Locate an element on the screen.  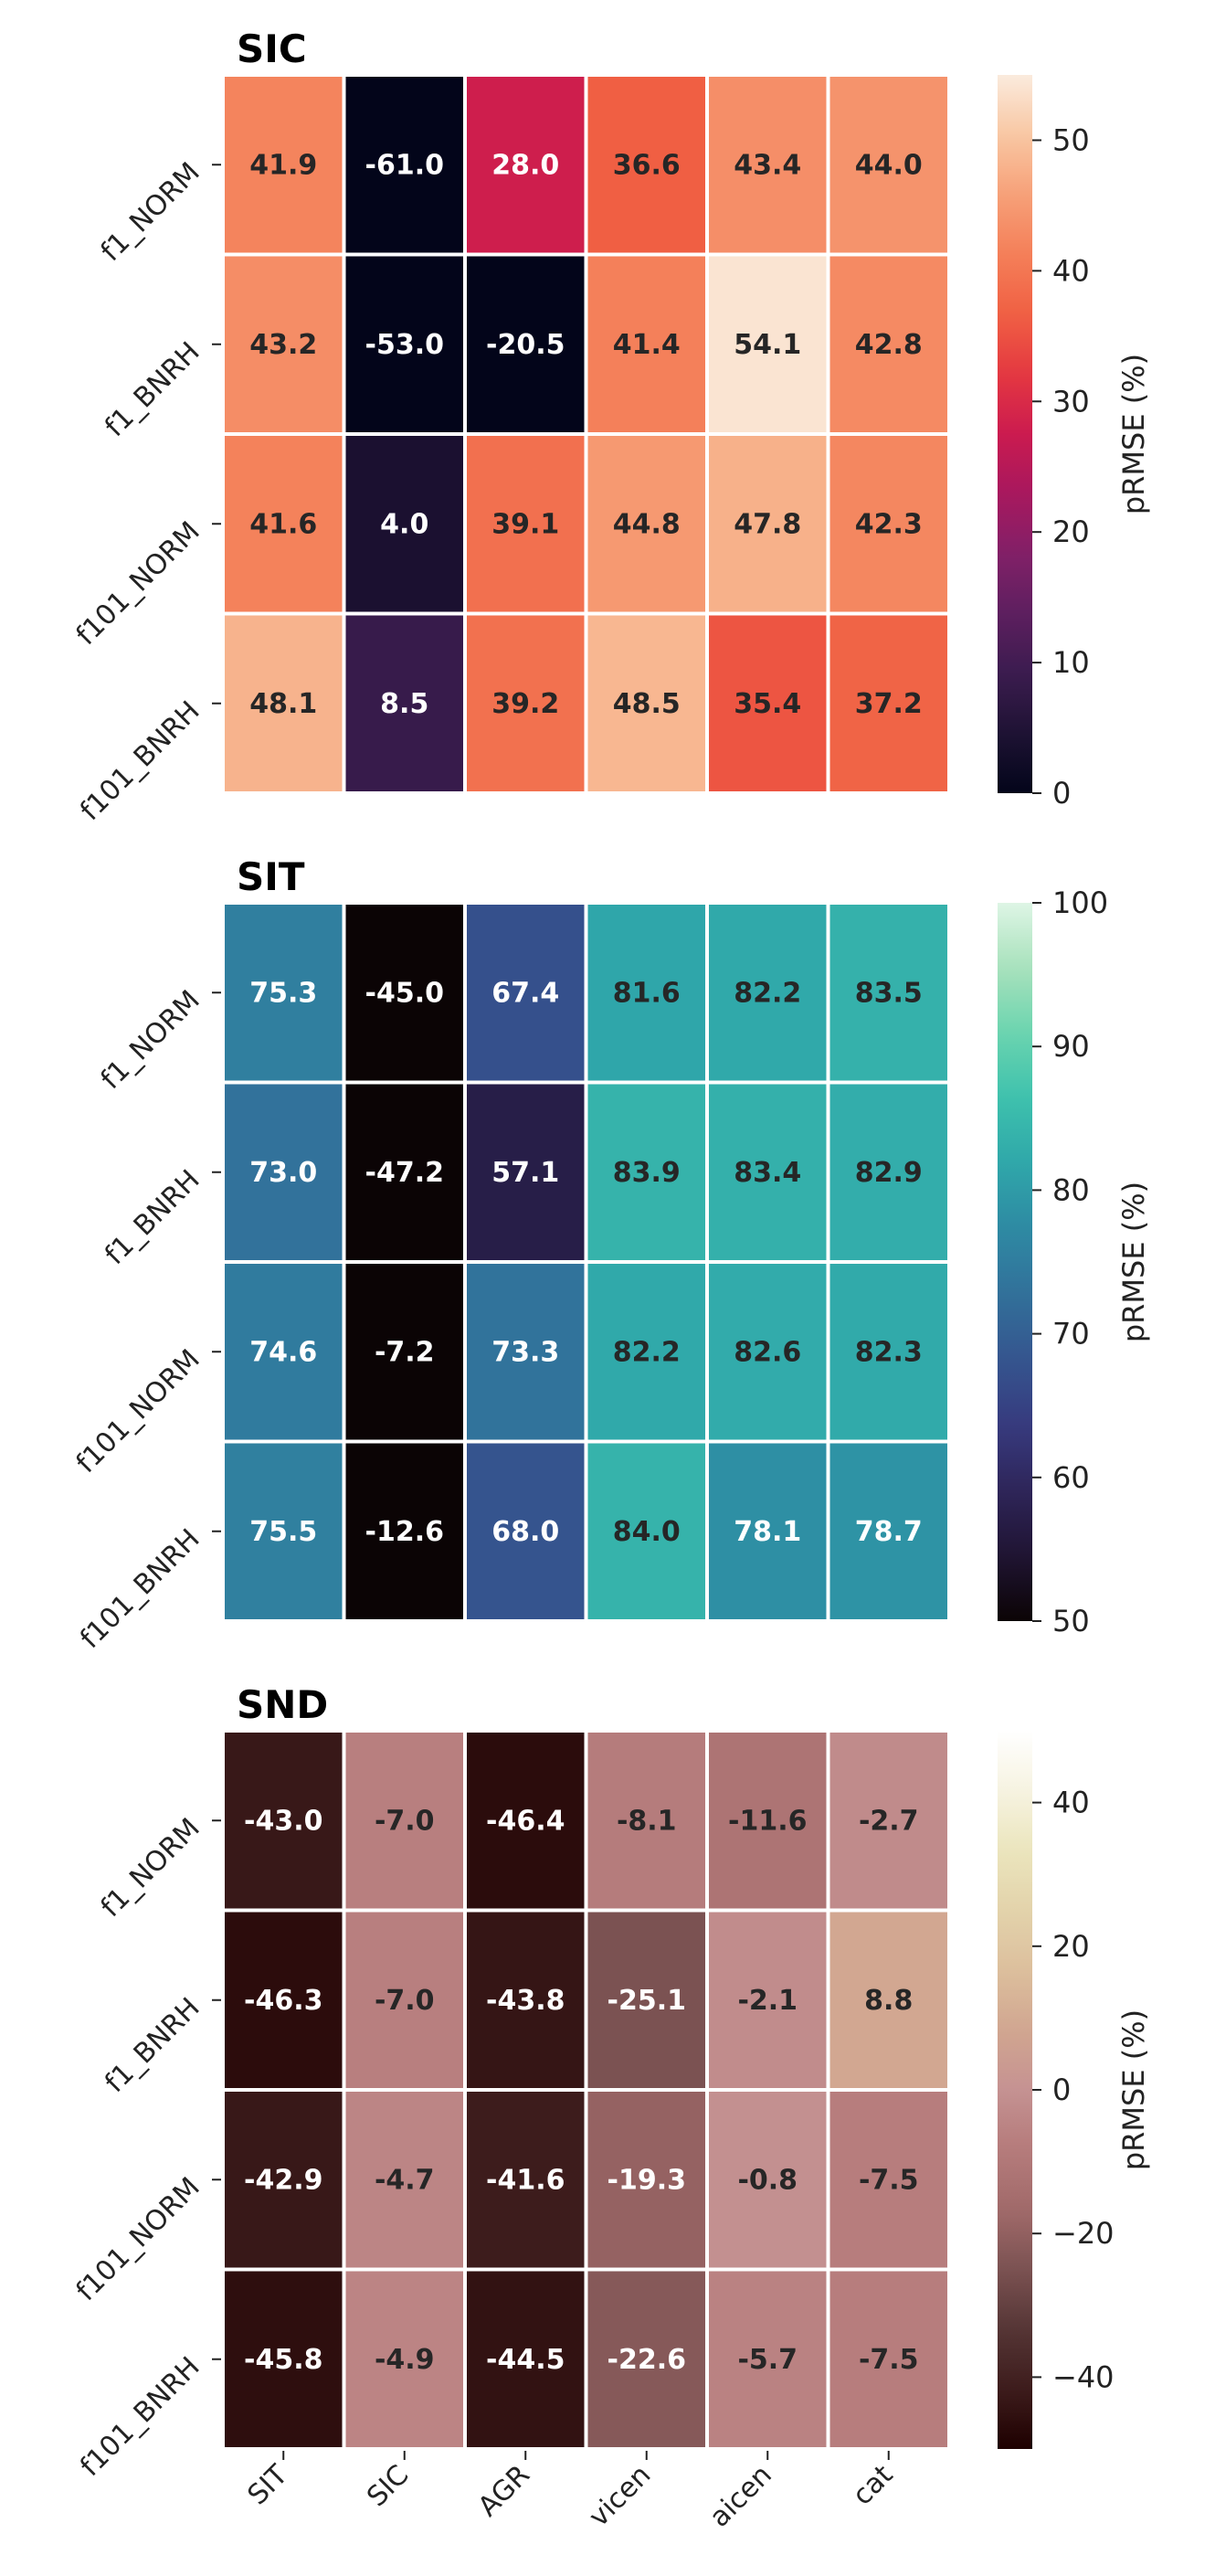
cell-value-label: -4.9 is located at coordinates (405, 2360).